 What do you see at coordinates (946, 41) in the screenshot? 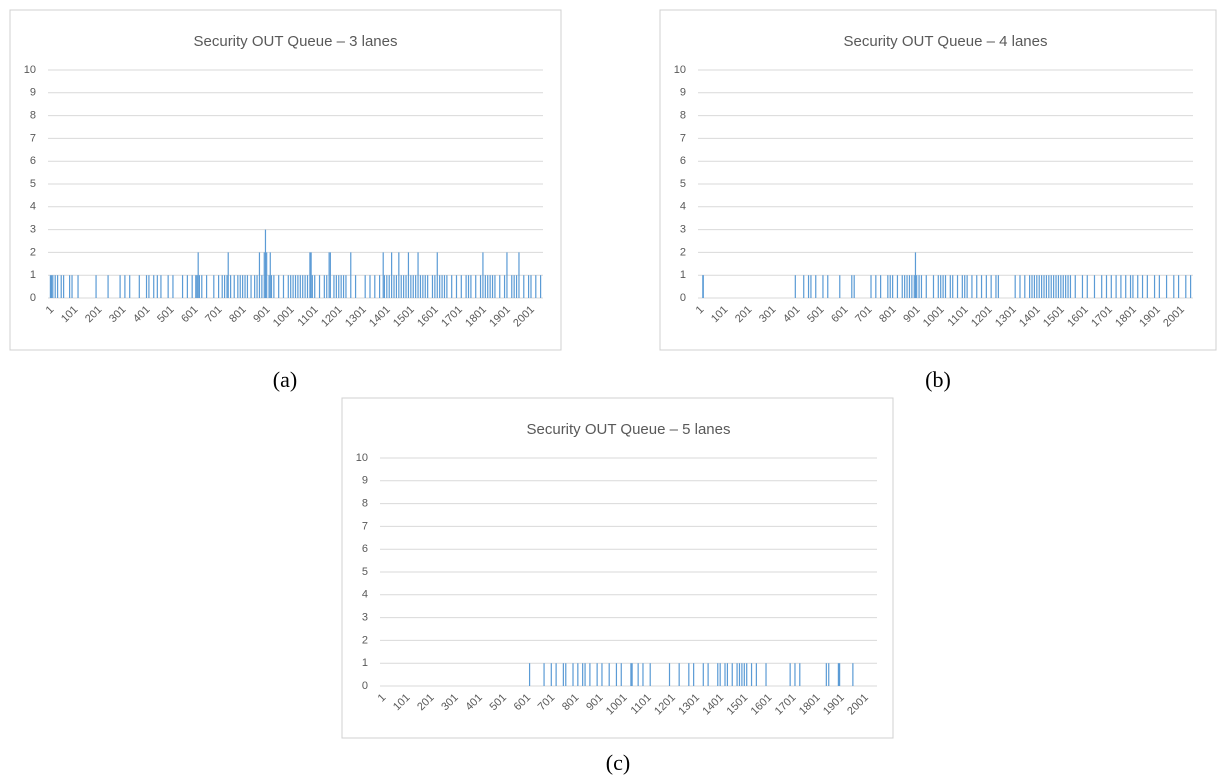
I see `chart-title: Security OUT Queue – 4 lanes` at bounding box center [946, 41].